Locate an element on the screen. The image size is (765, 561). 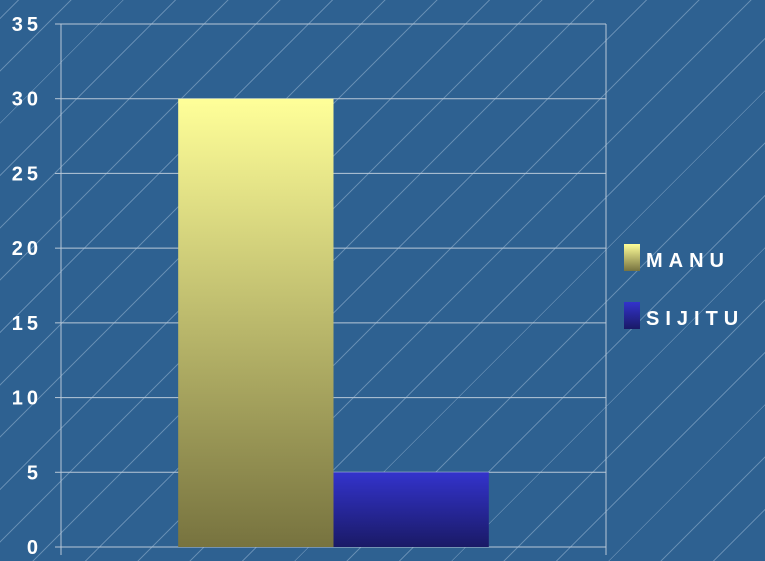
legend-label-manu: MANU is located at coordinates (688, 261).